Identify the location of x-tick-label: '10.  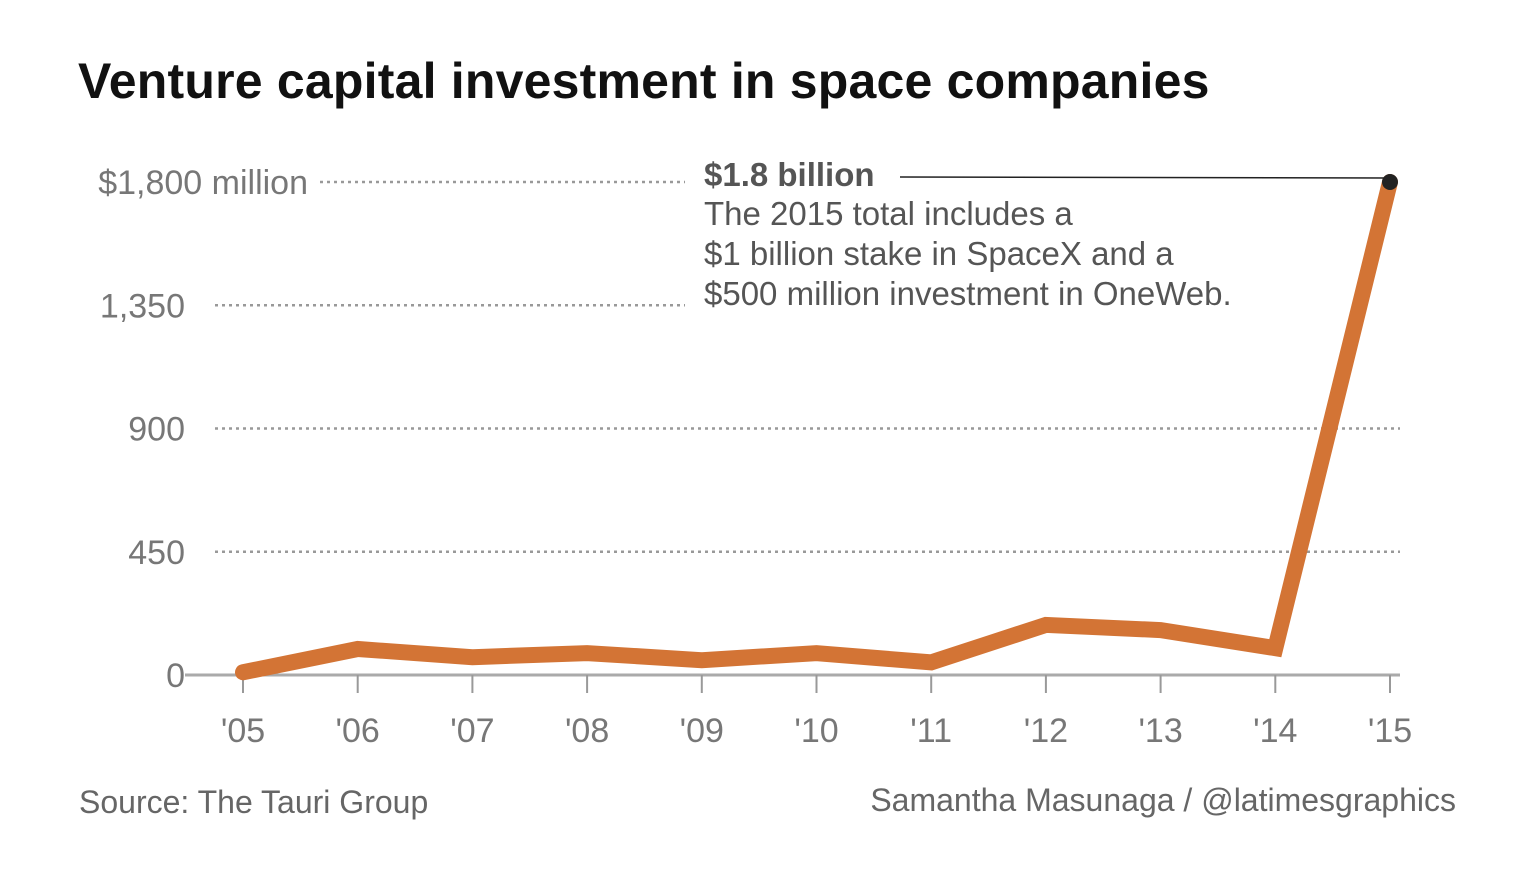
(816, 731).